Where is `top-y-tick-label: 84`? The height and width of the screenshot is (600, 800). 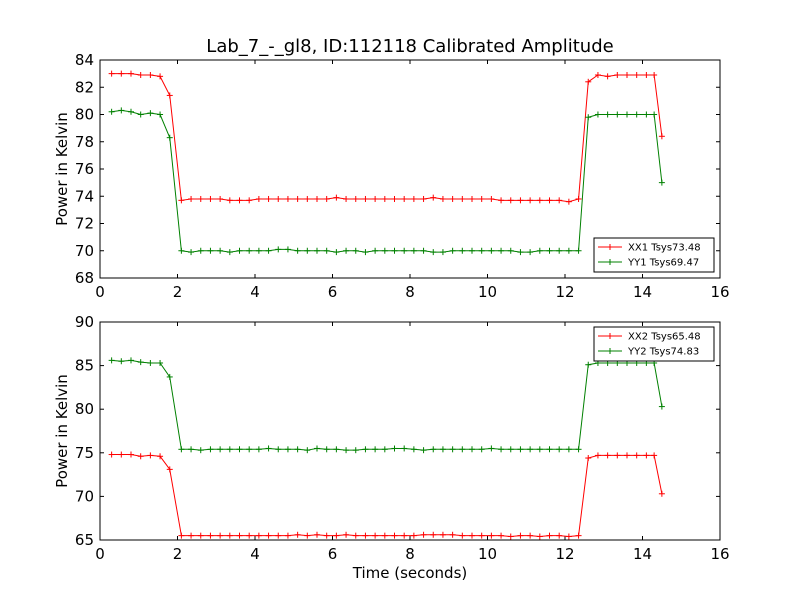
top-y-tick-label: 84 is located at coordinates (84, 60).